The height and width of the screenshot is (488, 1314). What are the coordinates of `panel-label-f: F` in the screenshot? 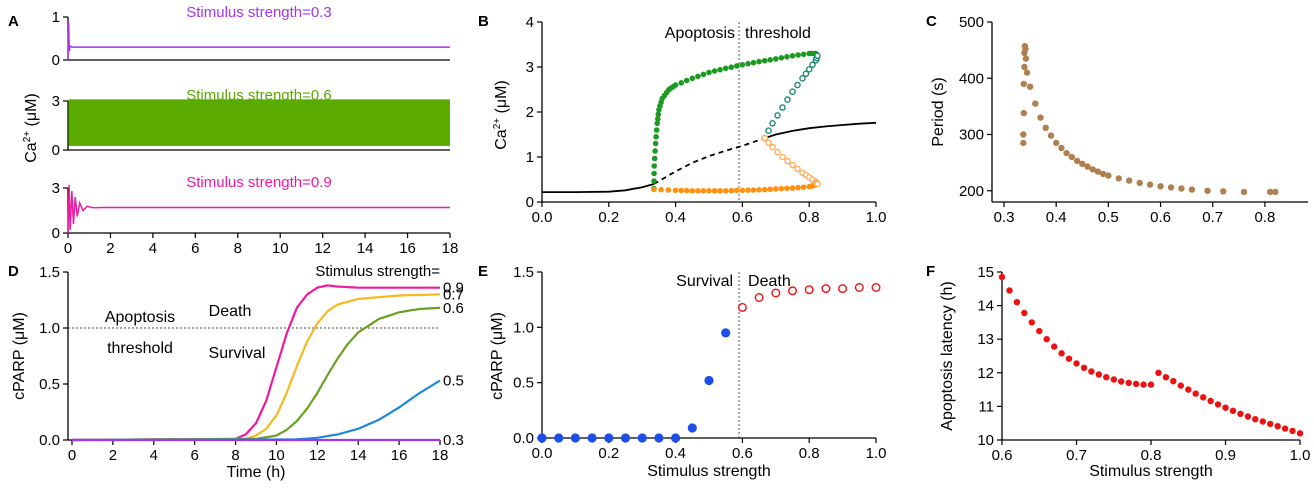 It's located at (930, 271).